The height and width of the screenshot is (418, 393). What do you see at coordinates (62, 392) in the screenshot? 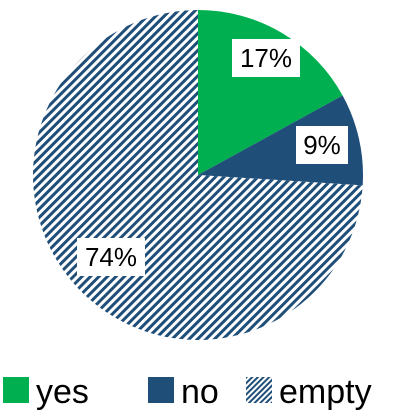
I see `legend-label-yes: yes` at bounding box center [62, 392].